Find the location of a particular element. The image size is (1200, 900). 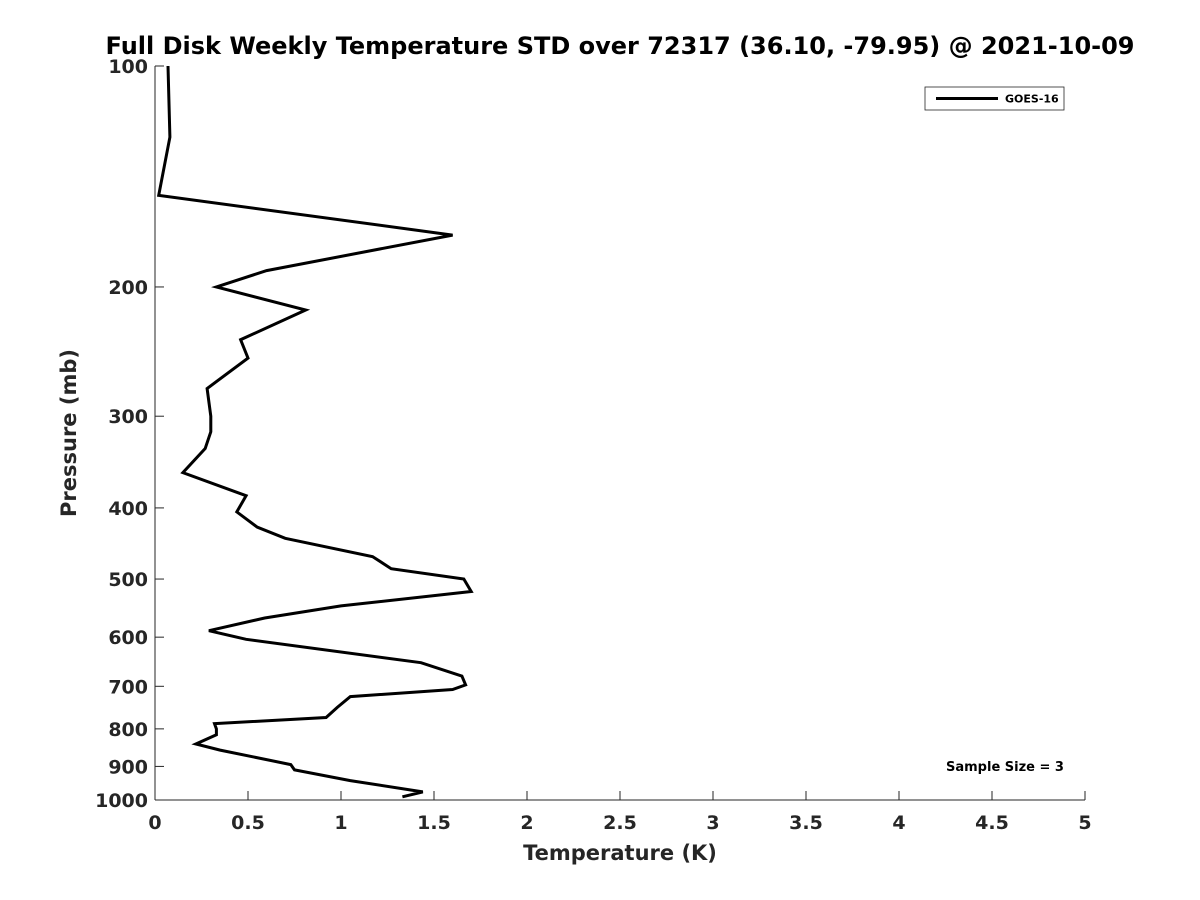

y-tick-label: 600 is located at coordinates (128, 638).